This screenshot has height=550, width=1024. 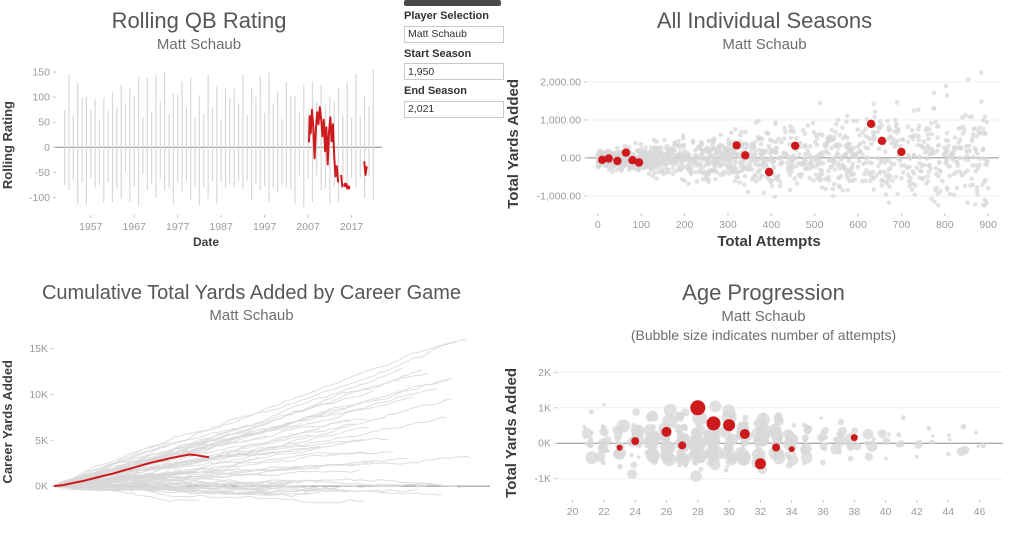 I want to click on end-season-input, so click(x=454, y=109).